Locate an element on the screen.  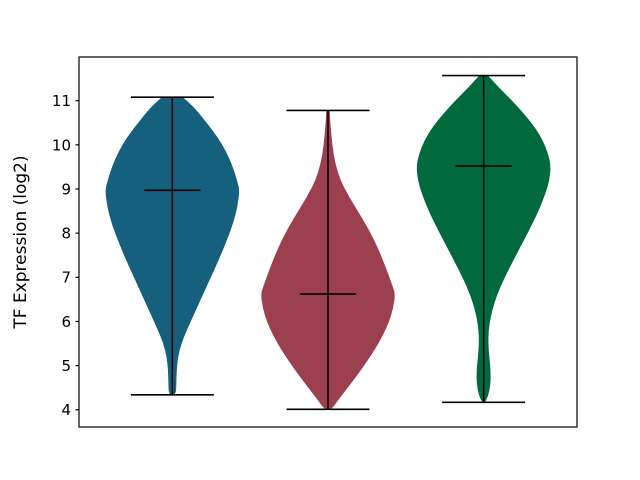
y-tick-label: 6 is located at coordinates (66, 322).